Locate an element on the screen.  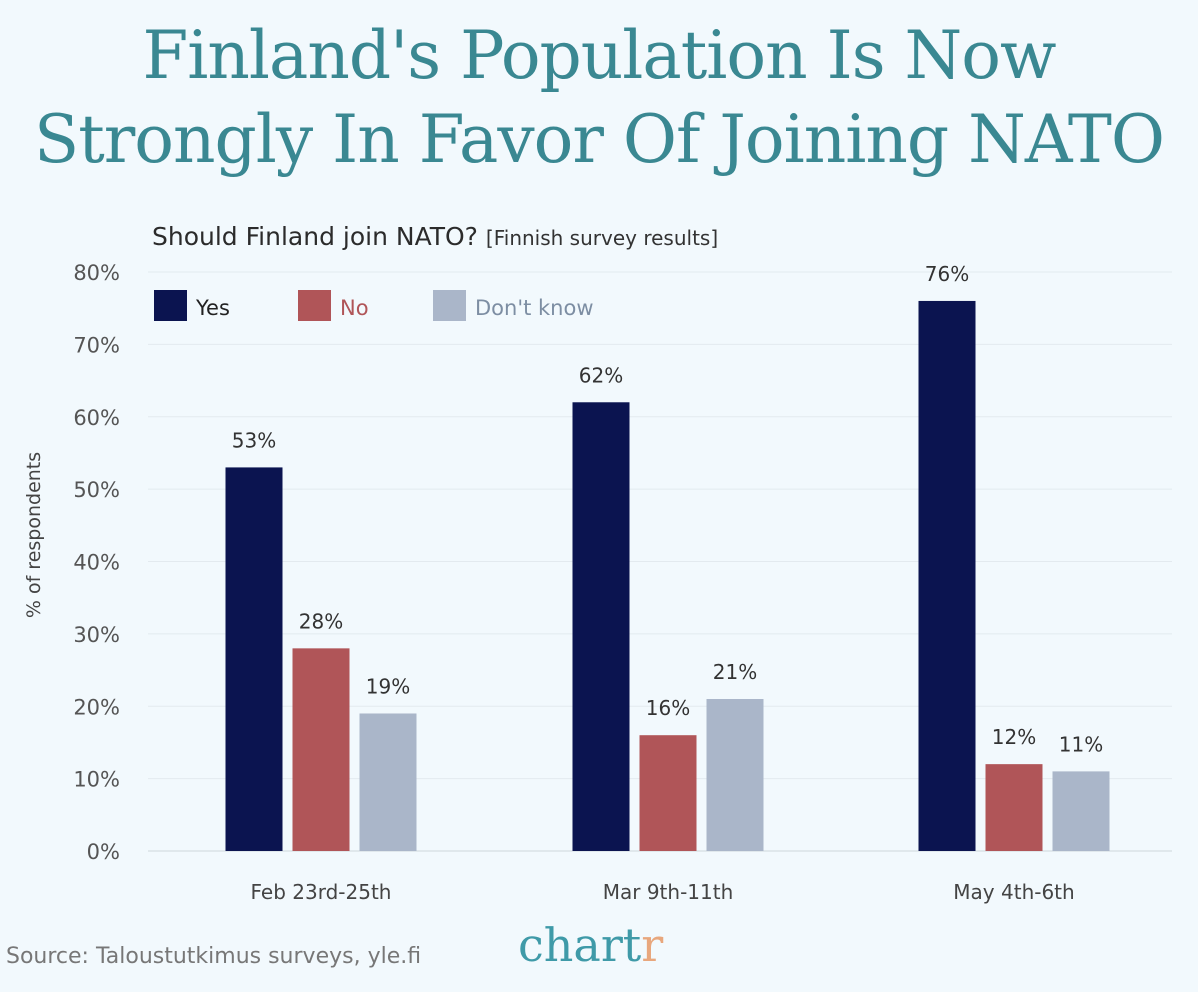
legend-label: Don't know is located at coordinates (534, 308).